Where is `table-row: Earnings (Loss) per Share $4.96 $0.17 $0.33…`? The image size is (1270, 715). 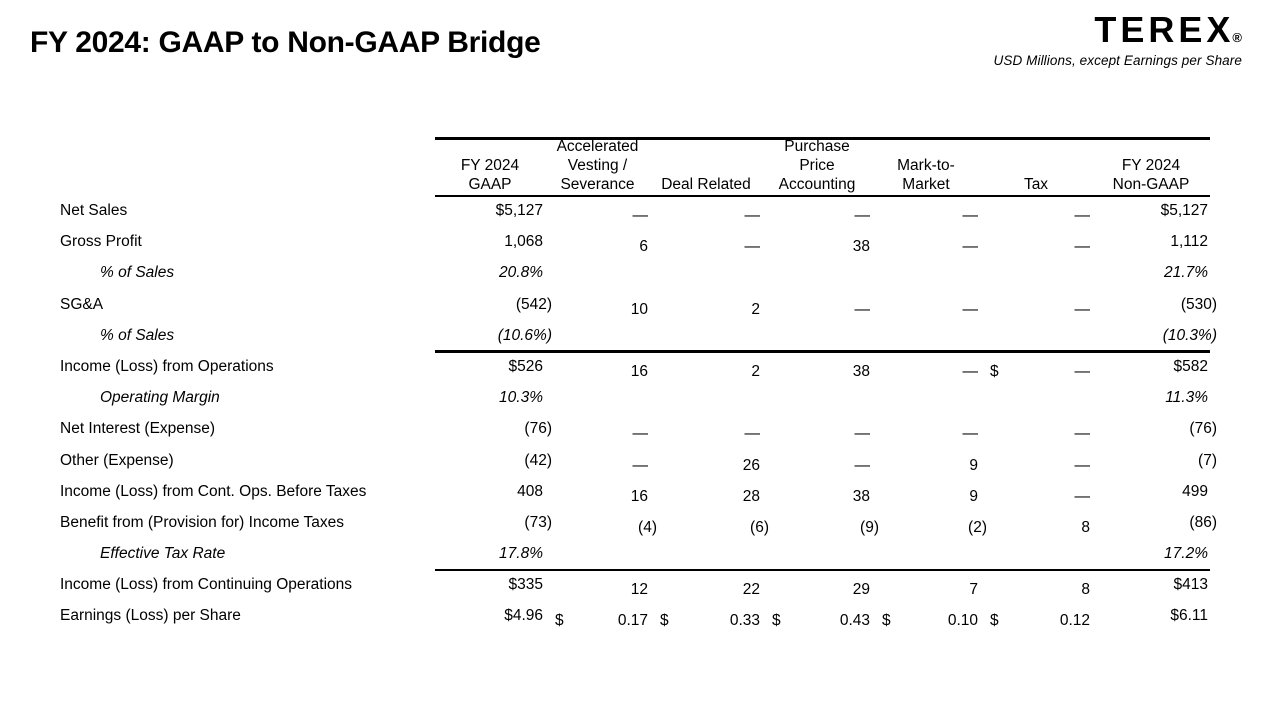
table-row: Earnings (Loss) per Share $4.96 $0.17 $0.33… is located at coordinates (635, 617).